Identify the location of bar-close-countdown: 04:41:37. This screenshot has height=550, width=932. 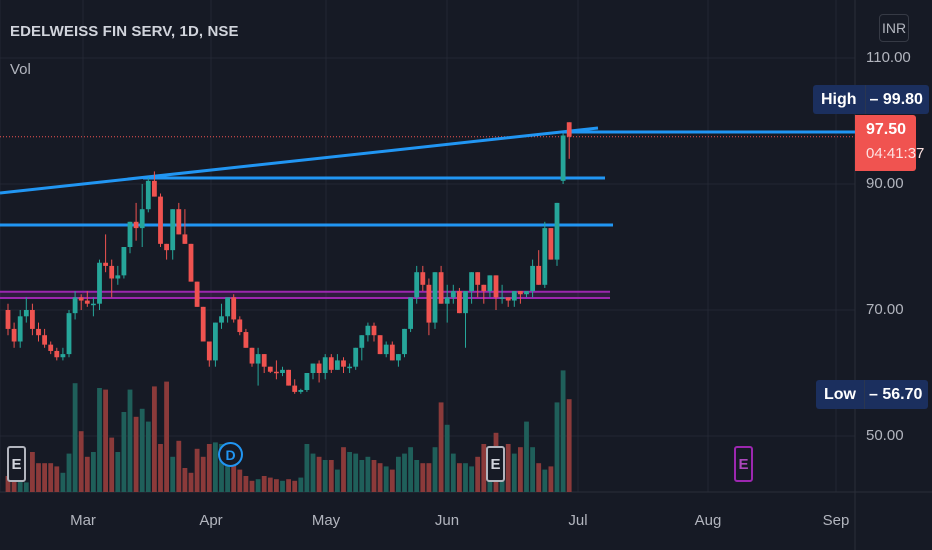
(895, 153).